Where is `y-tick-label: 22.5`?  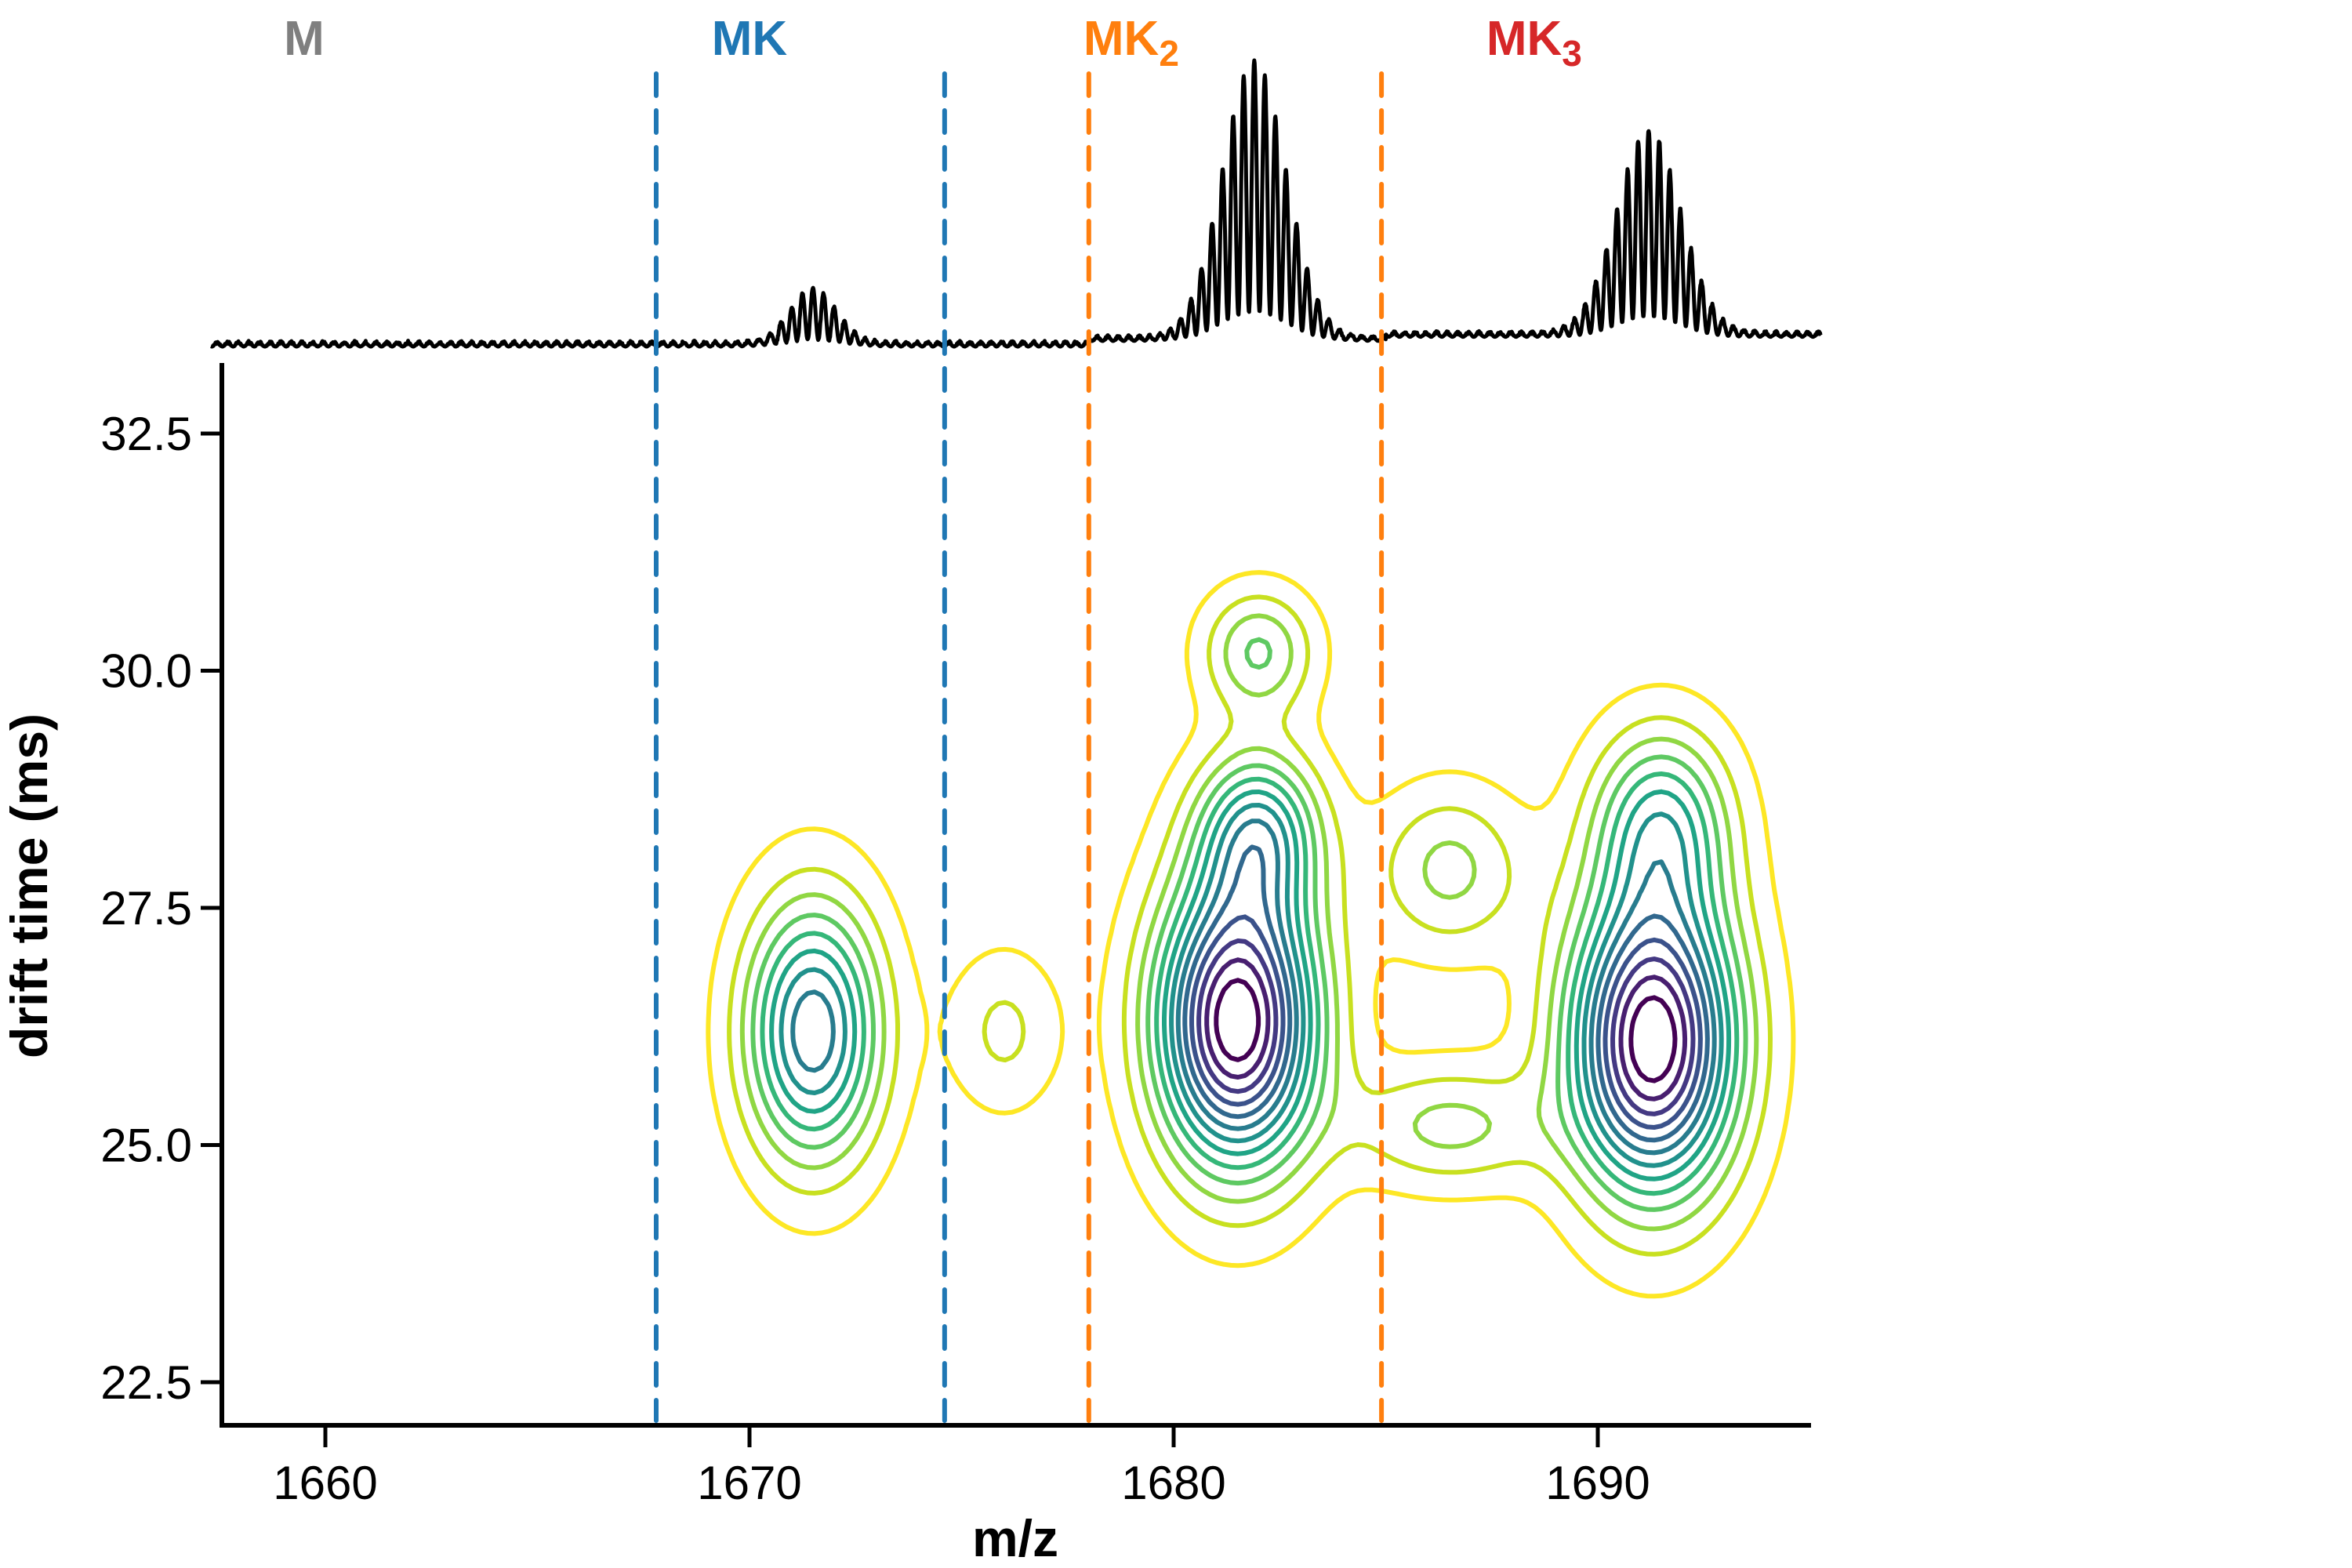
y-tick-label: 22.5 is located at coordinates (146, 1382).